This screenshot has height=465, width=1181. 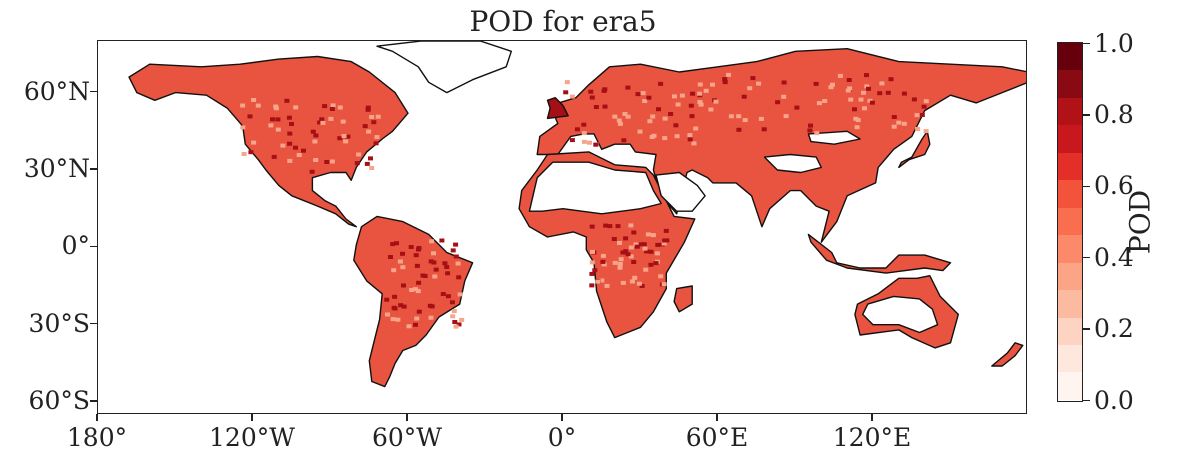 I want to click on mongolia-gobi, so click(x=834, y=137).